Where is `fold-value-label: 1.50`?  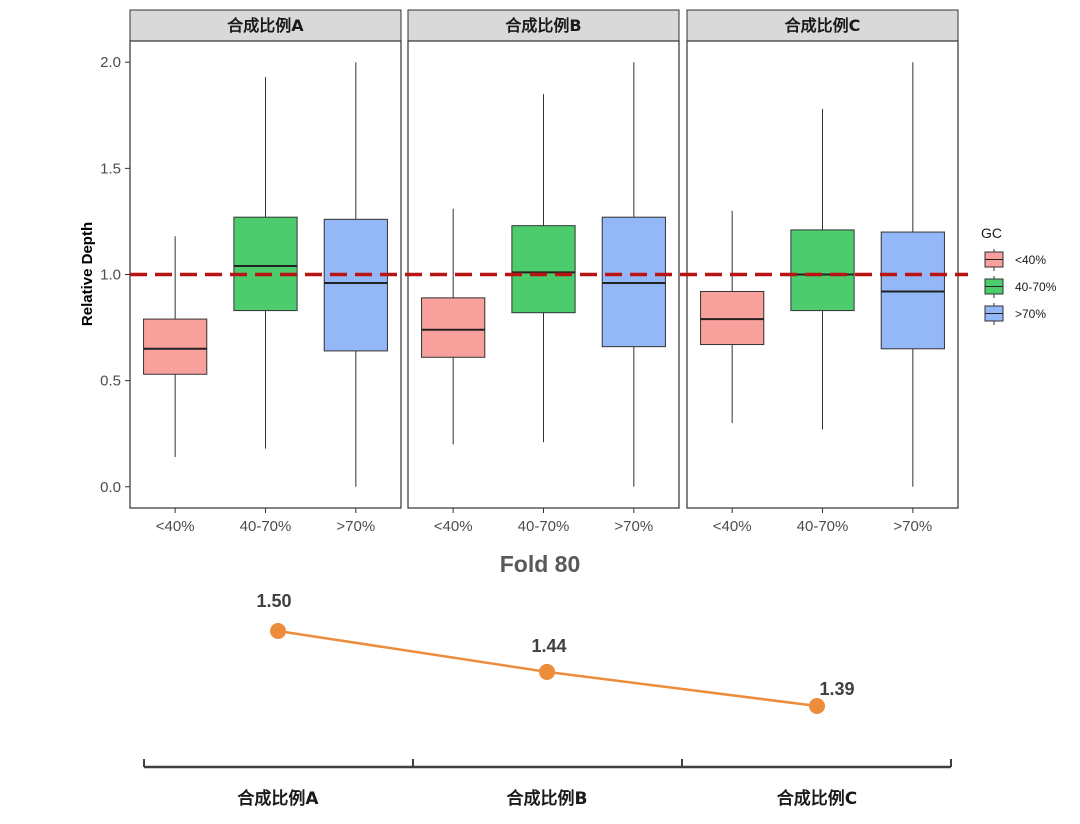
fold-value-label: 1.50 is located at coordinates (273, 601).